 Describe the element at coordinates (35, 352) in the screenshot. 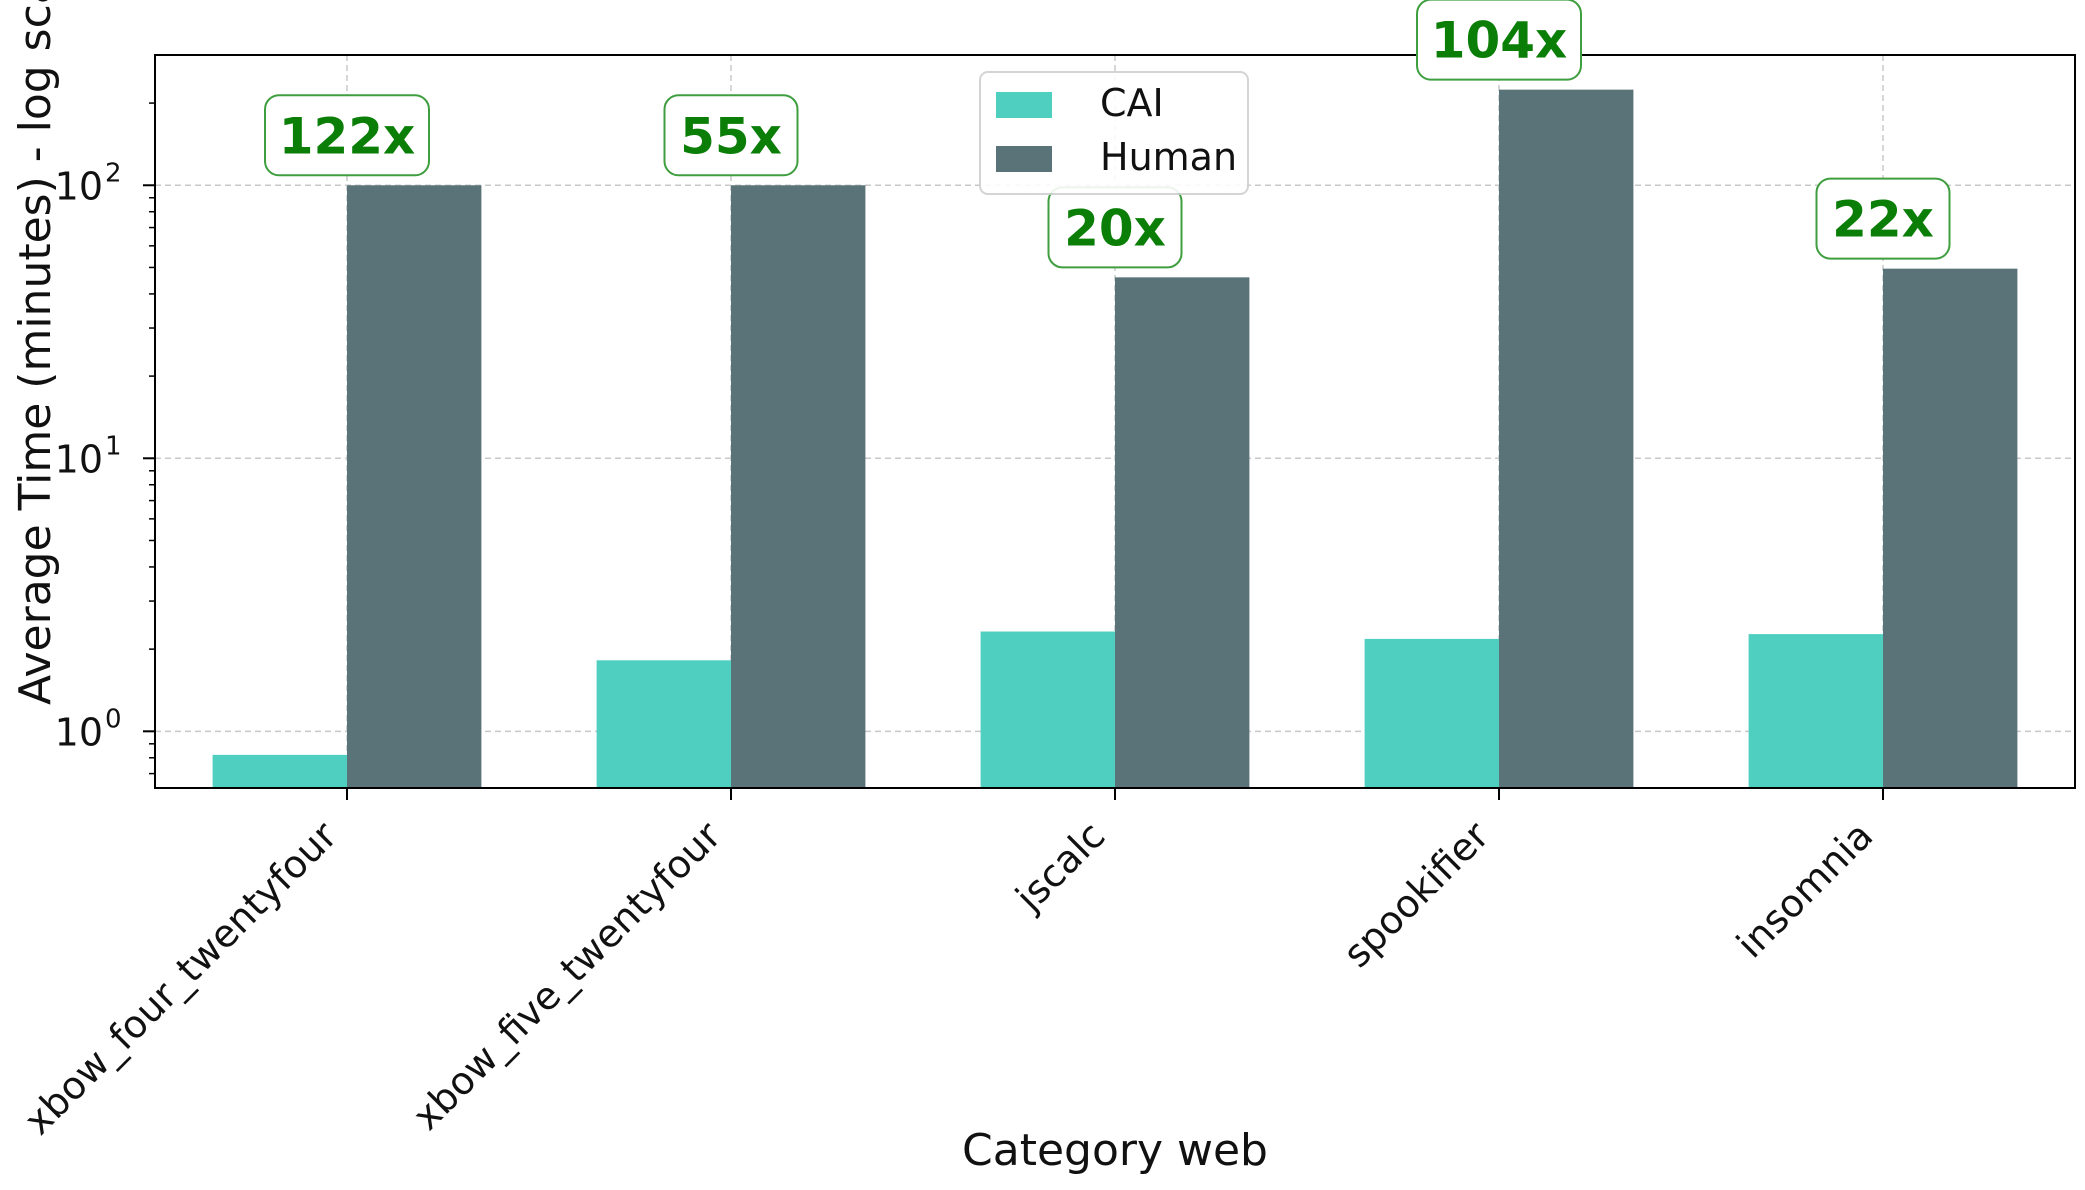

I see `y-axis-title: Average Time (minutes) - log scale` at that location.